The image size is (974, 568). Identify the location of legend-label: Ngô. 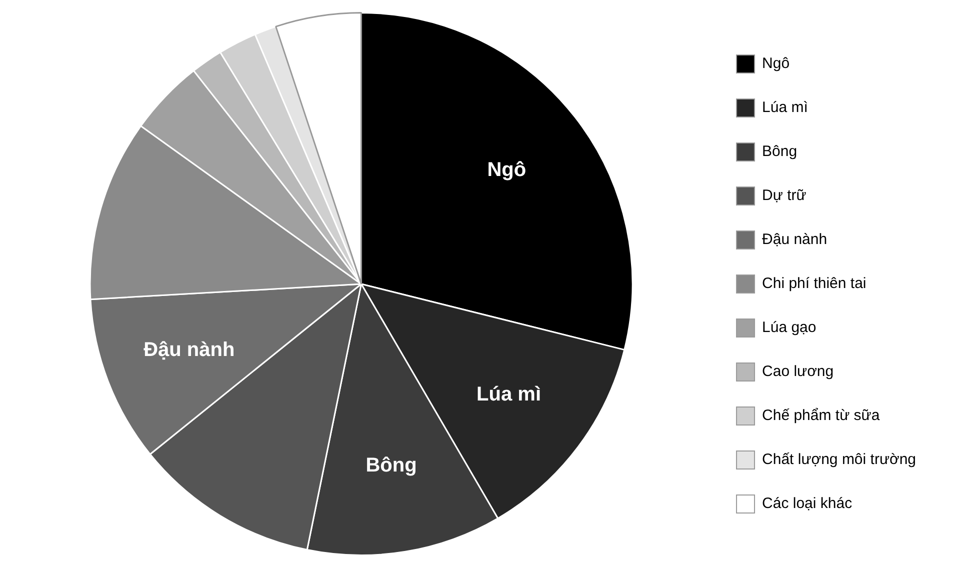
(776, 63).